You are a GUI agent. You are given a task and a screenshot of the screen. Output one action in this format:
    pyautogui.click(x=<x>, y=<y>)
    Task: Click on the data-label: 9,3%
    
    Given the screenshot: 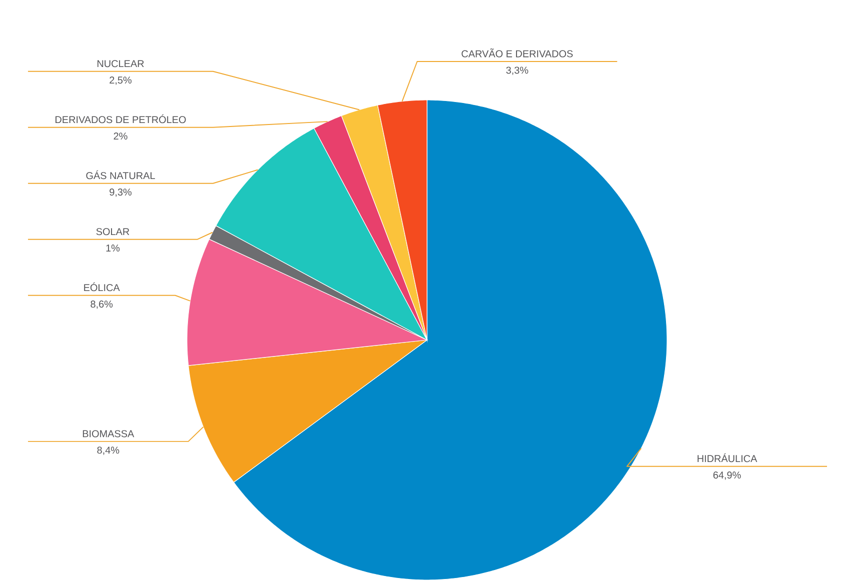 What is the action you would take?
    pyautogui.click(x=121, y=192)
    